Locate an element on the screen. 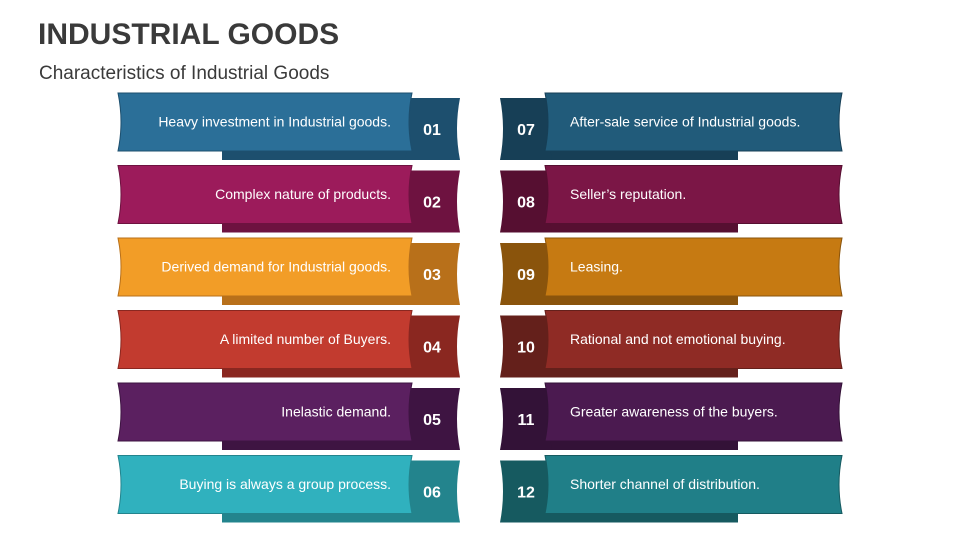 The height and width of the screenshot is (540, 960). item-text: A limited number of Buyers. is located at coordinates (305, 339).